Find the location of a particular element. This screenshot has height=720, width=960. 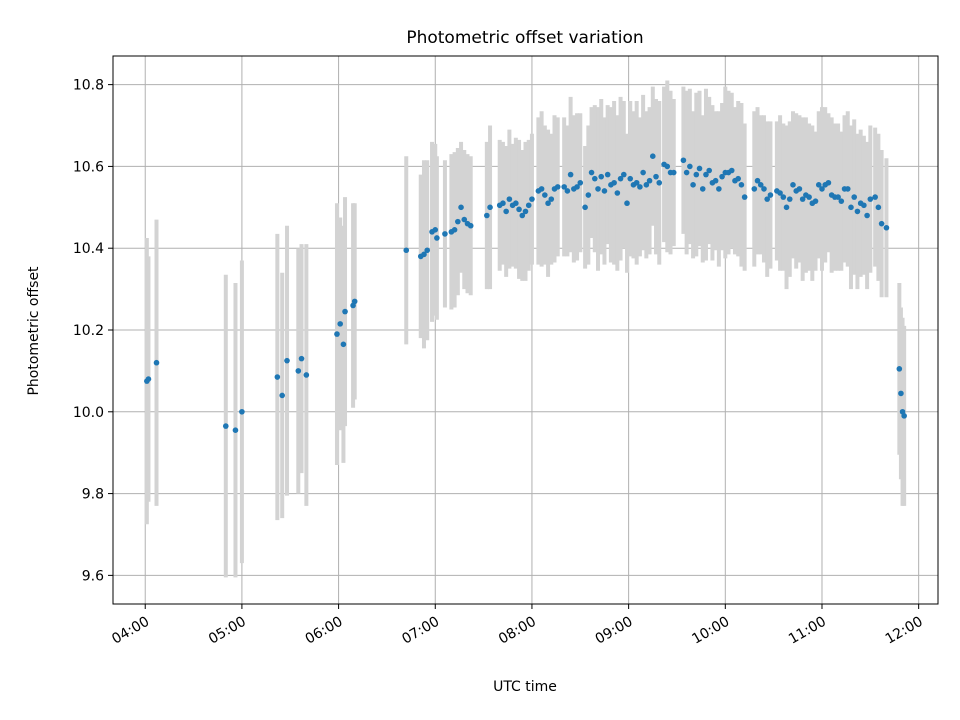

y-tick-label: 10.8 is located at coordinates (88, 86).